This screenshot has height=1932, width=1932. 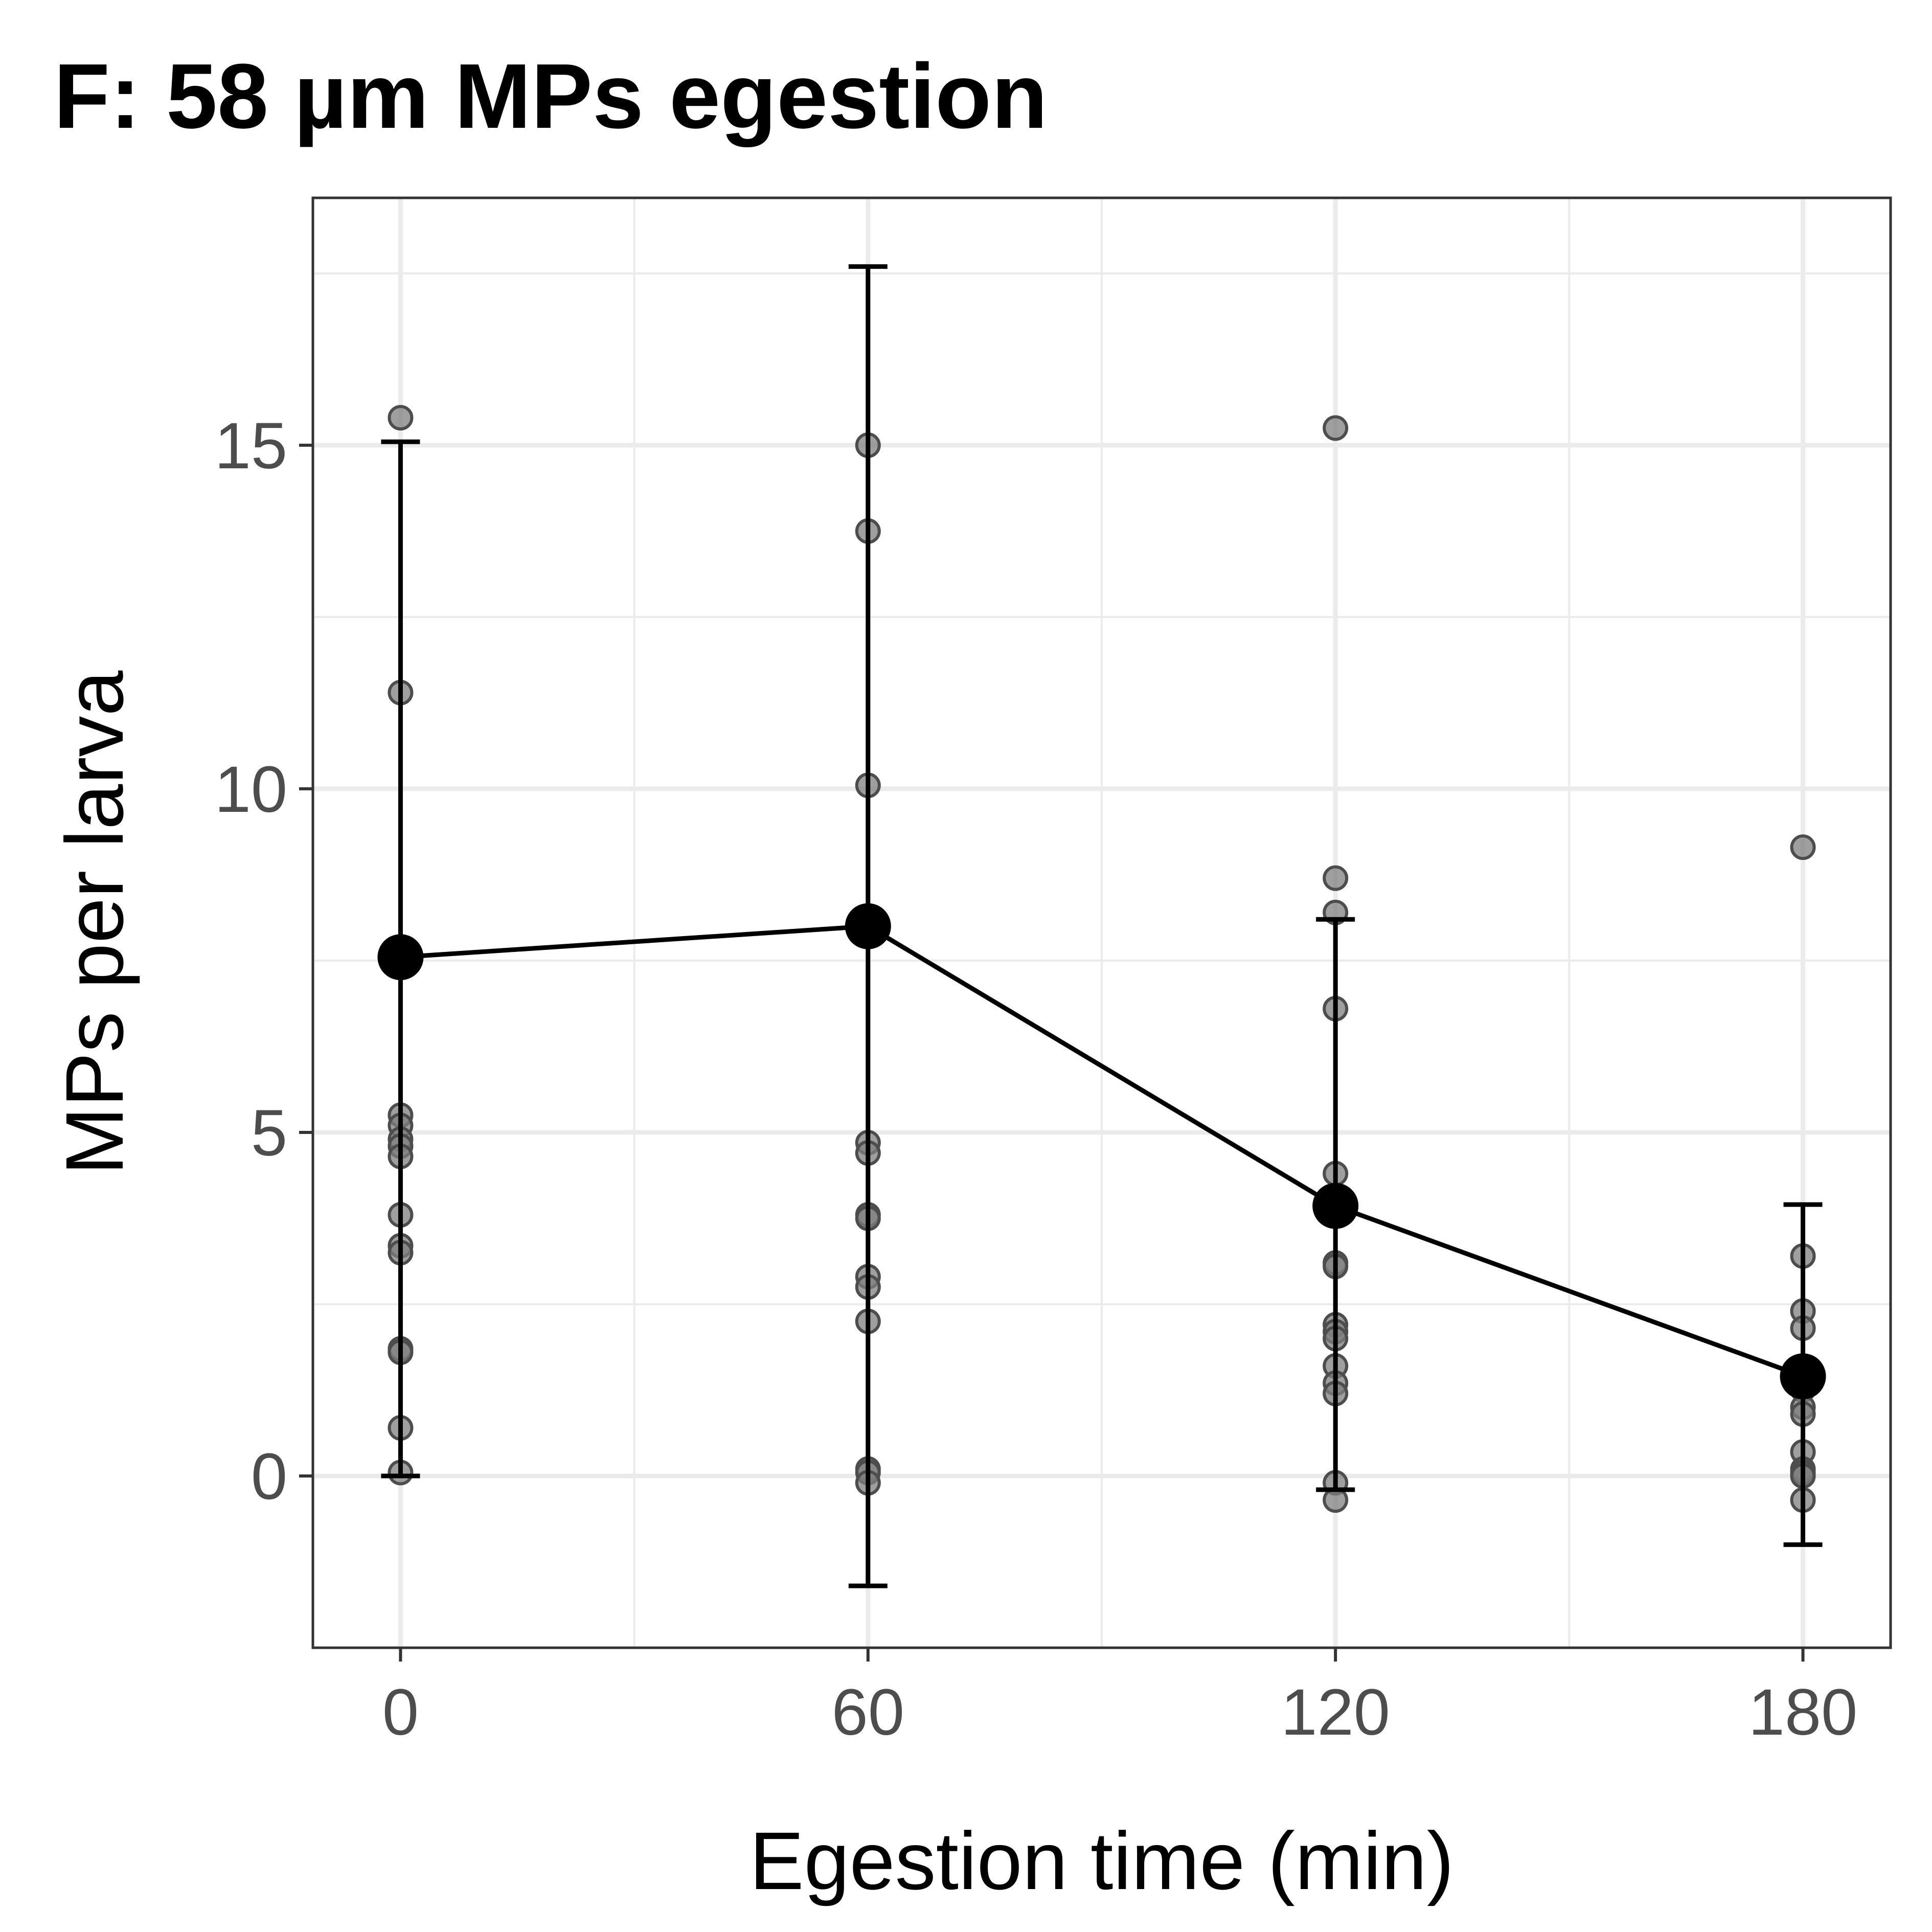 I want to click on y-tick-label: 0, so click(x=269, y=1476).